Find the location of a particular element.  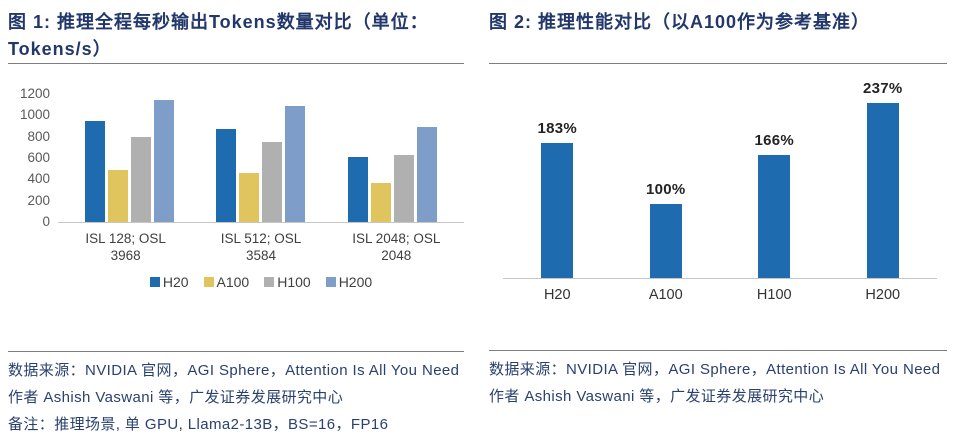

bar-column-h100: 166% is located at coordinates (774, 185).